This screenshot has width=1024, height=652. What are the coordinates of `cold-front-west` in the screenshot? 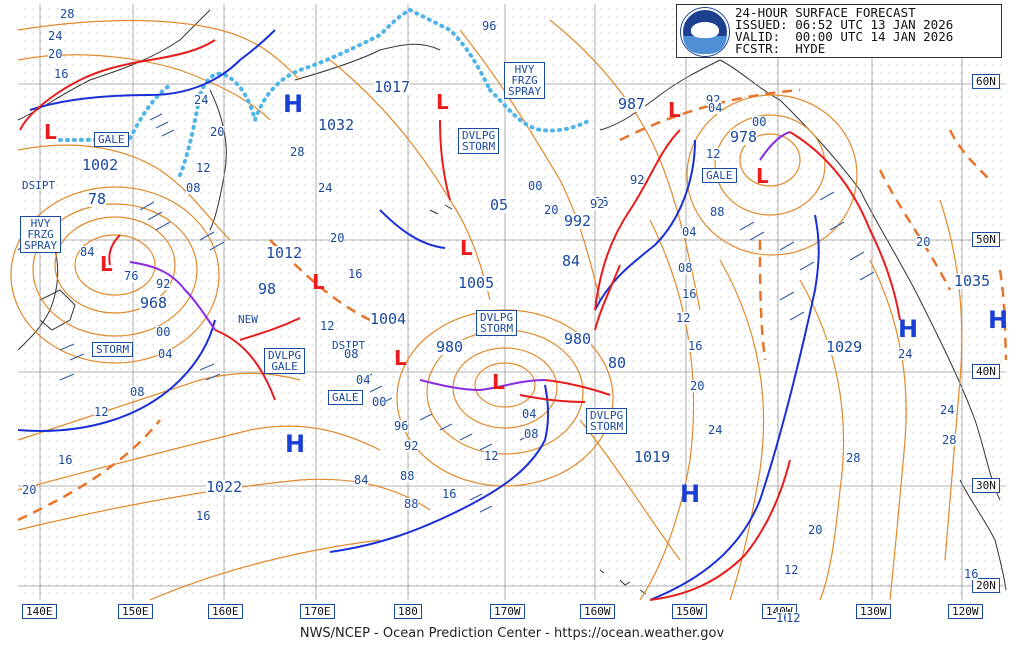 It's located at (116, 375).